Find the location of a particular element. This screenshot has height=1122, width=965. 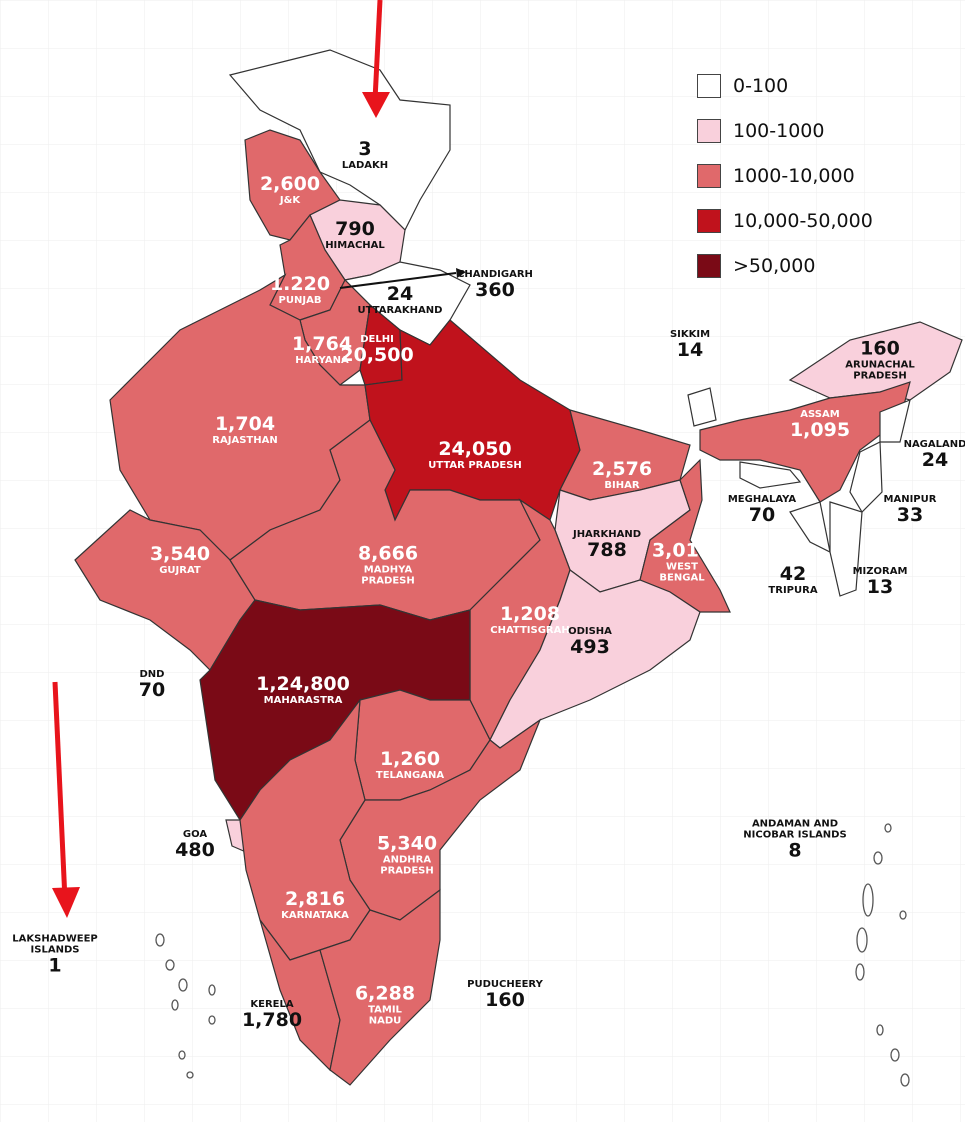

state-value: 1,095 is located at coordinates (820, 430).